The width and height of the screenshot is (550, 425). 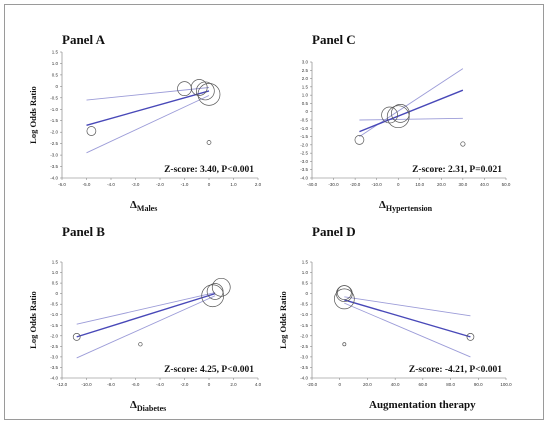 What do you see at coordinates (463, 184) in the screenshot?
I see `x-tick-label: 30.0` at bounding box center [463, 184].